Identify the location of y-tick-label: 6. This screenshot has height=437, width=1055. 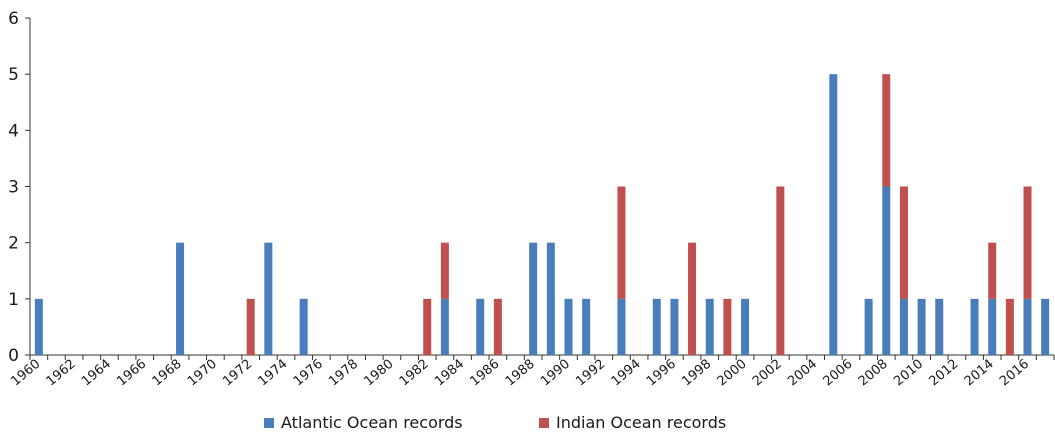
(13, 19).